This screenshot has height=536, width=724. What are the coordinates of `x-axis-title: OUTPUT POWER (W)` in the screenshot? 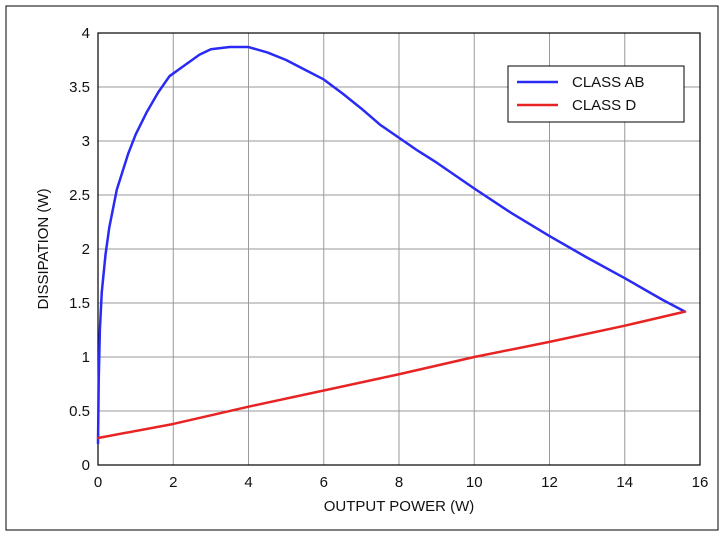 It's located at (399, 506).